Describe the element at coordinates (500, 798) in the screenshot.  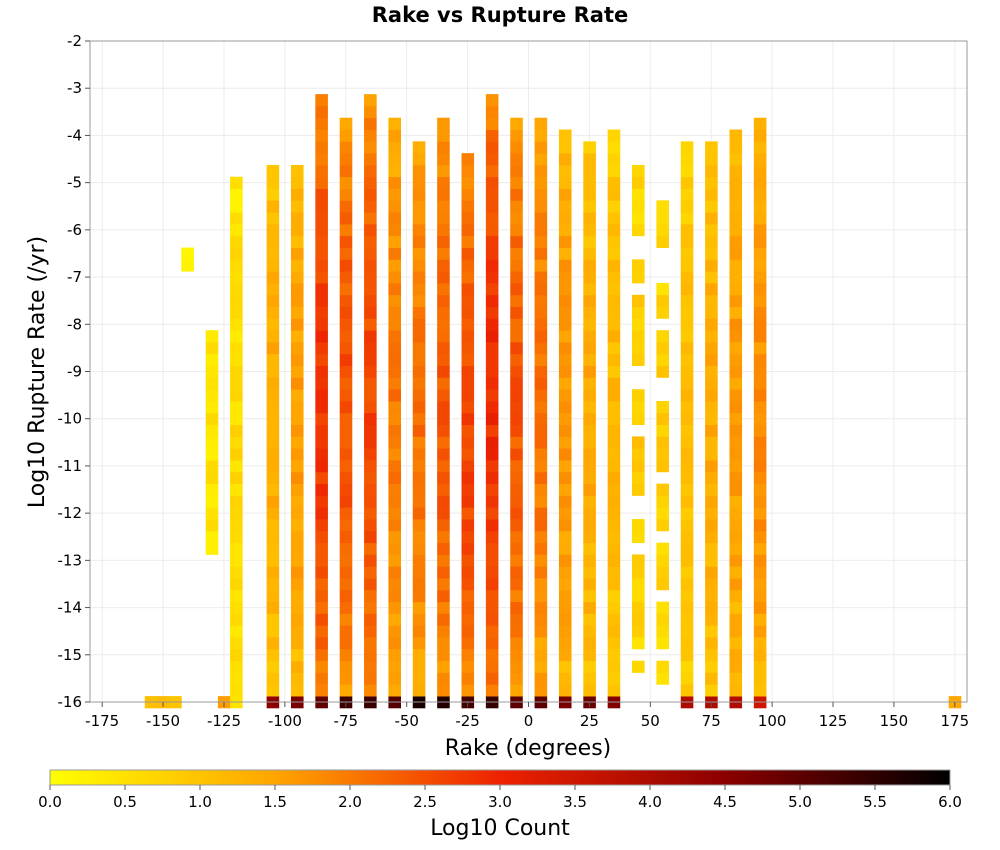
I see `colorbar-ticks: 0.0 0.5 1.0 1.5 2.0 2.5 3.0 3.5 4.0 4.5 5.0 5.5 6.0` at that location.